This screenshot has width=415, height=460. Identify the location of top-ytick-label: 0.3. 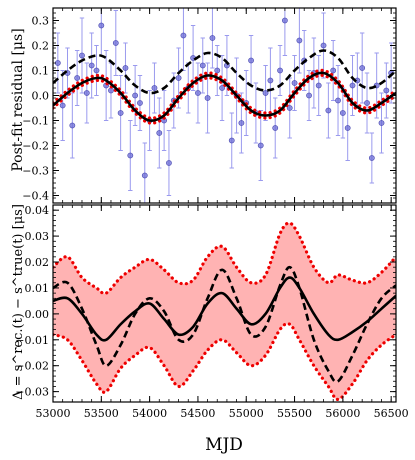
(41, 21).